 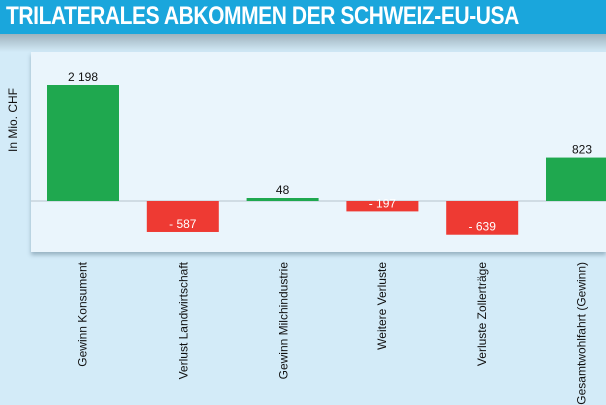 I want to click on data-label-1: - 587, so click(x=183, y=224).